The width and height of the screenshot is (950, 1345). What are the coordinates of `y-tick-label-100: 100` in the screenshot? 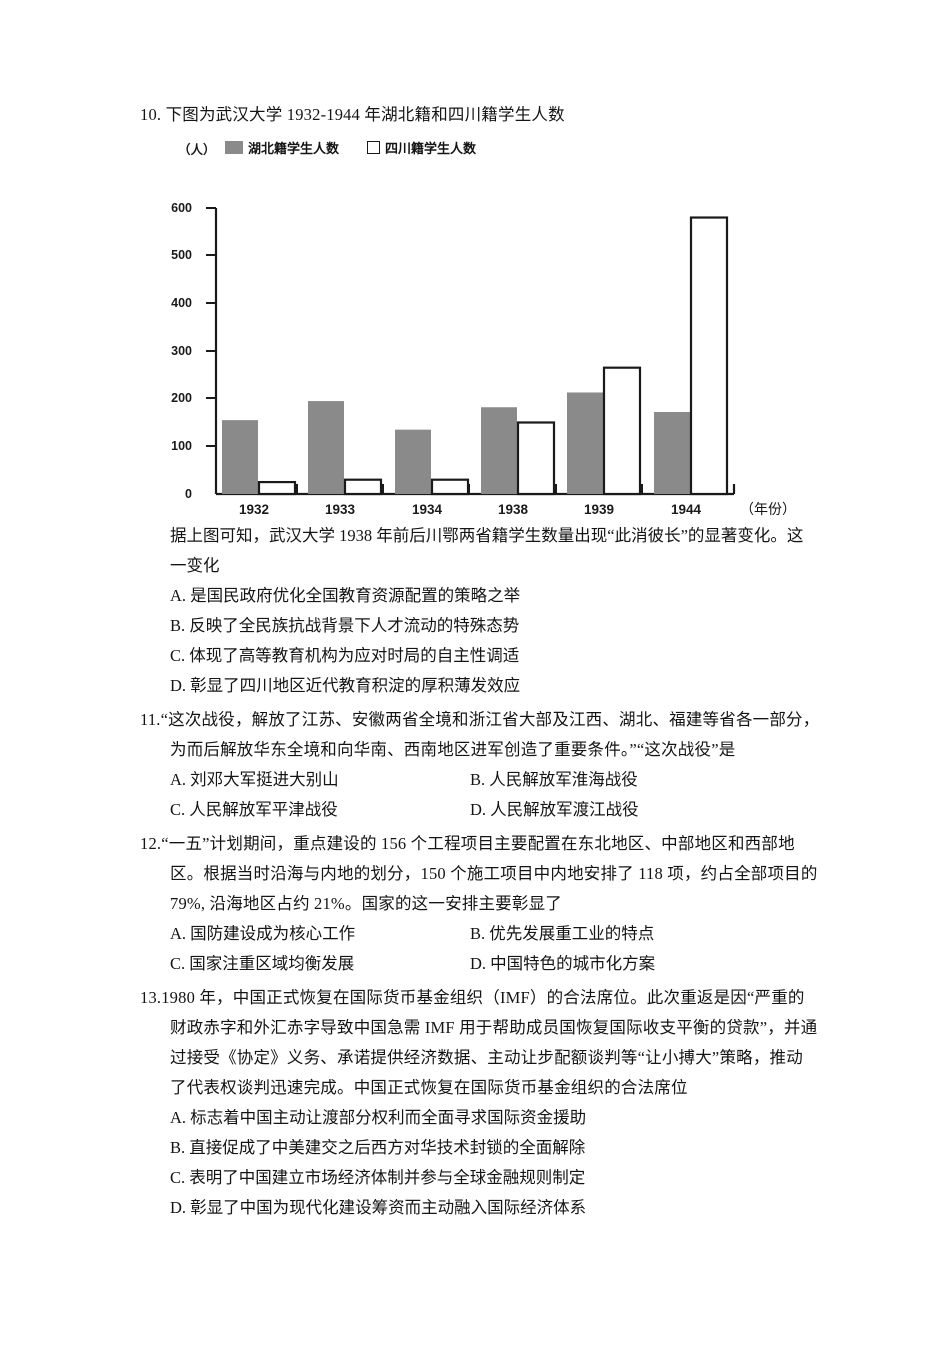 It's located at (181, 446).